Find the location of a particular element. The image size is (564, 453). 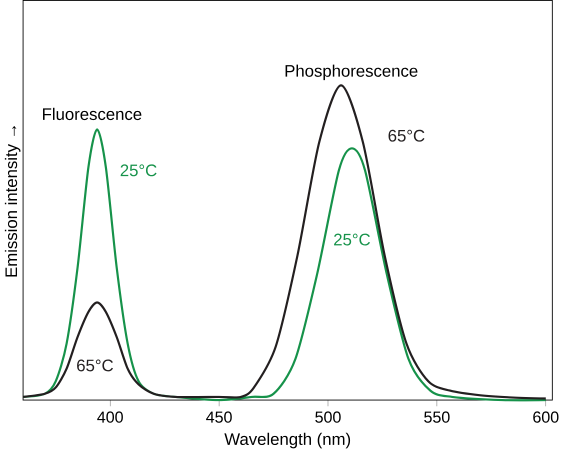

y-axis-title: Emission intensity → is located at coordinates (12, 201).